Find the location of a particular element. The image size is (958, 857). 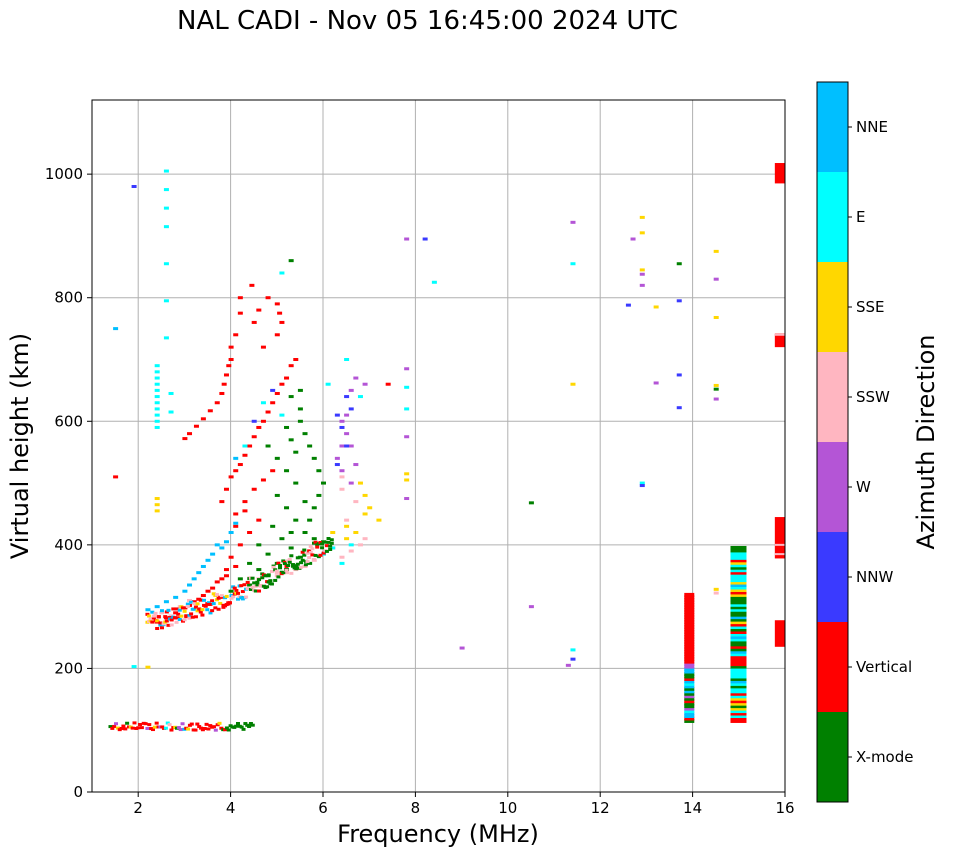

x-tick-label: 16 is located at coordinates (784, 808).